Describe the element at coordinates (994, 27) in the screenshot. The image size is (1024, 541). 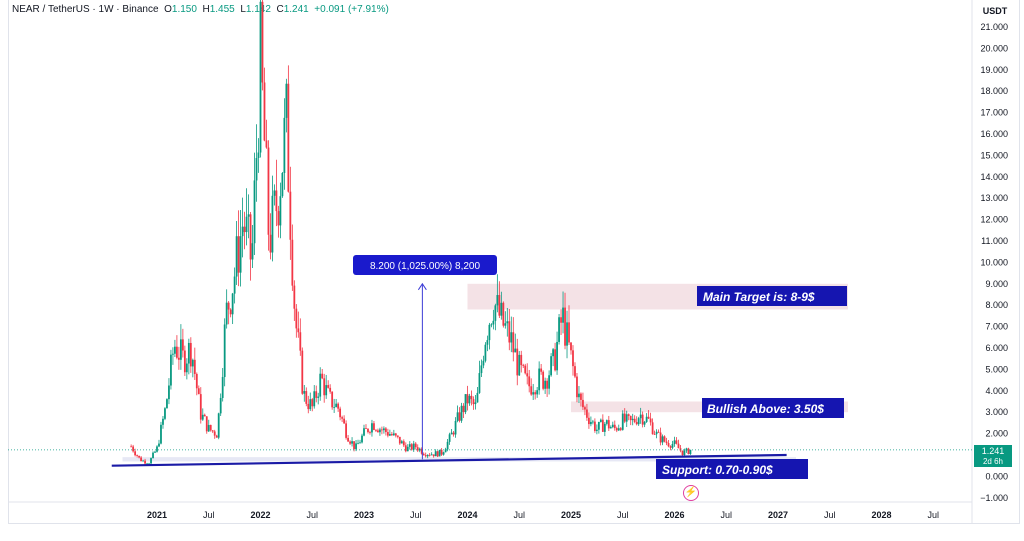
I see `y-tick-label: 21.000` at that location.